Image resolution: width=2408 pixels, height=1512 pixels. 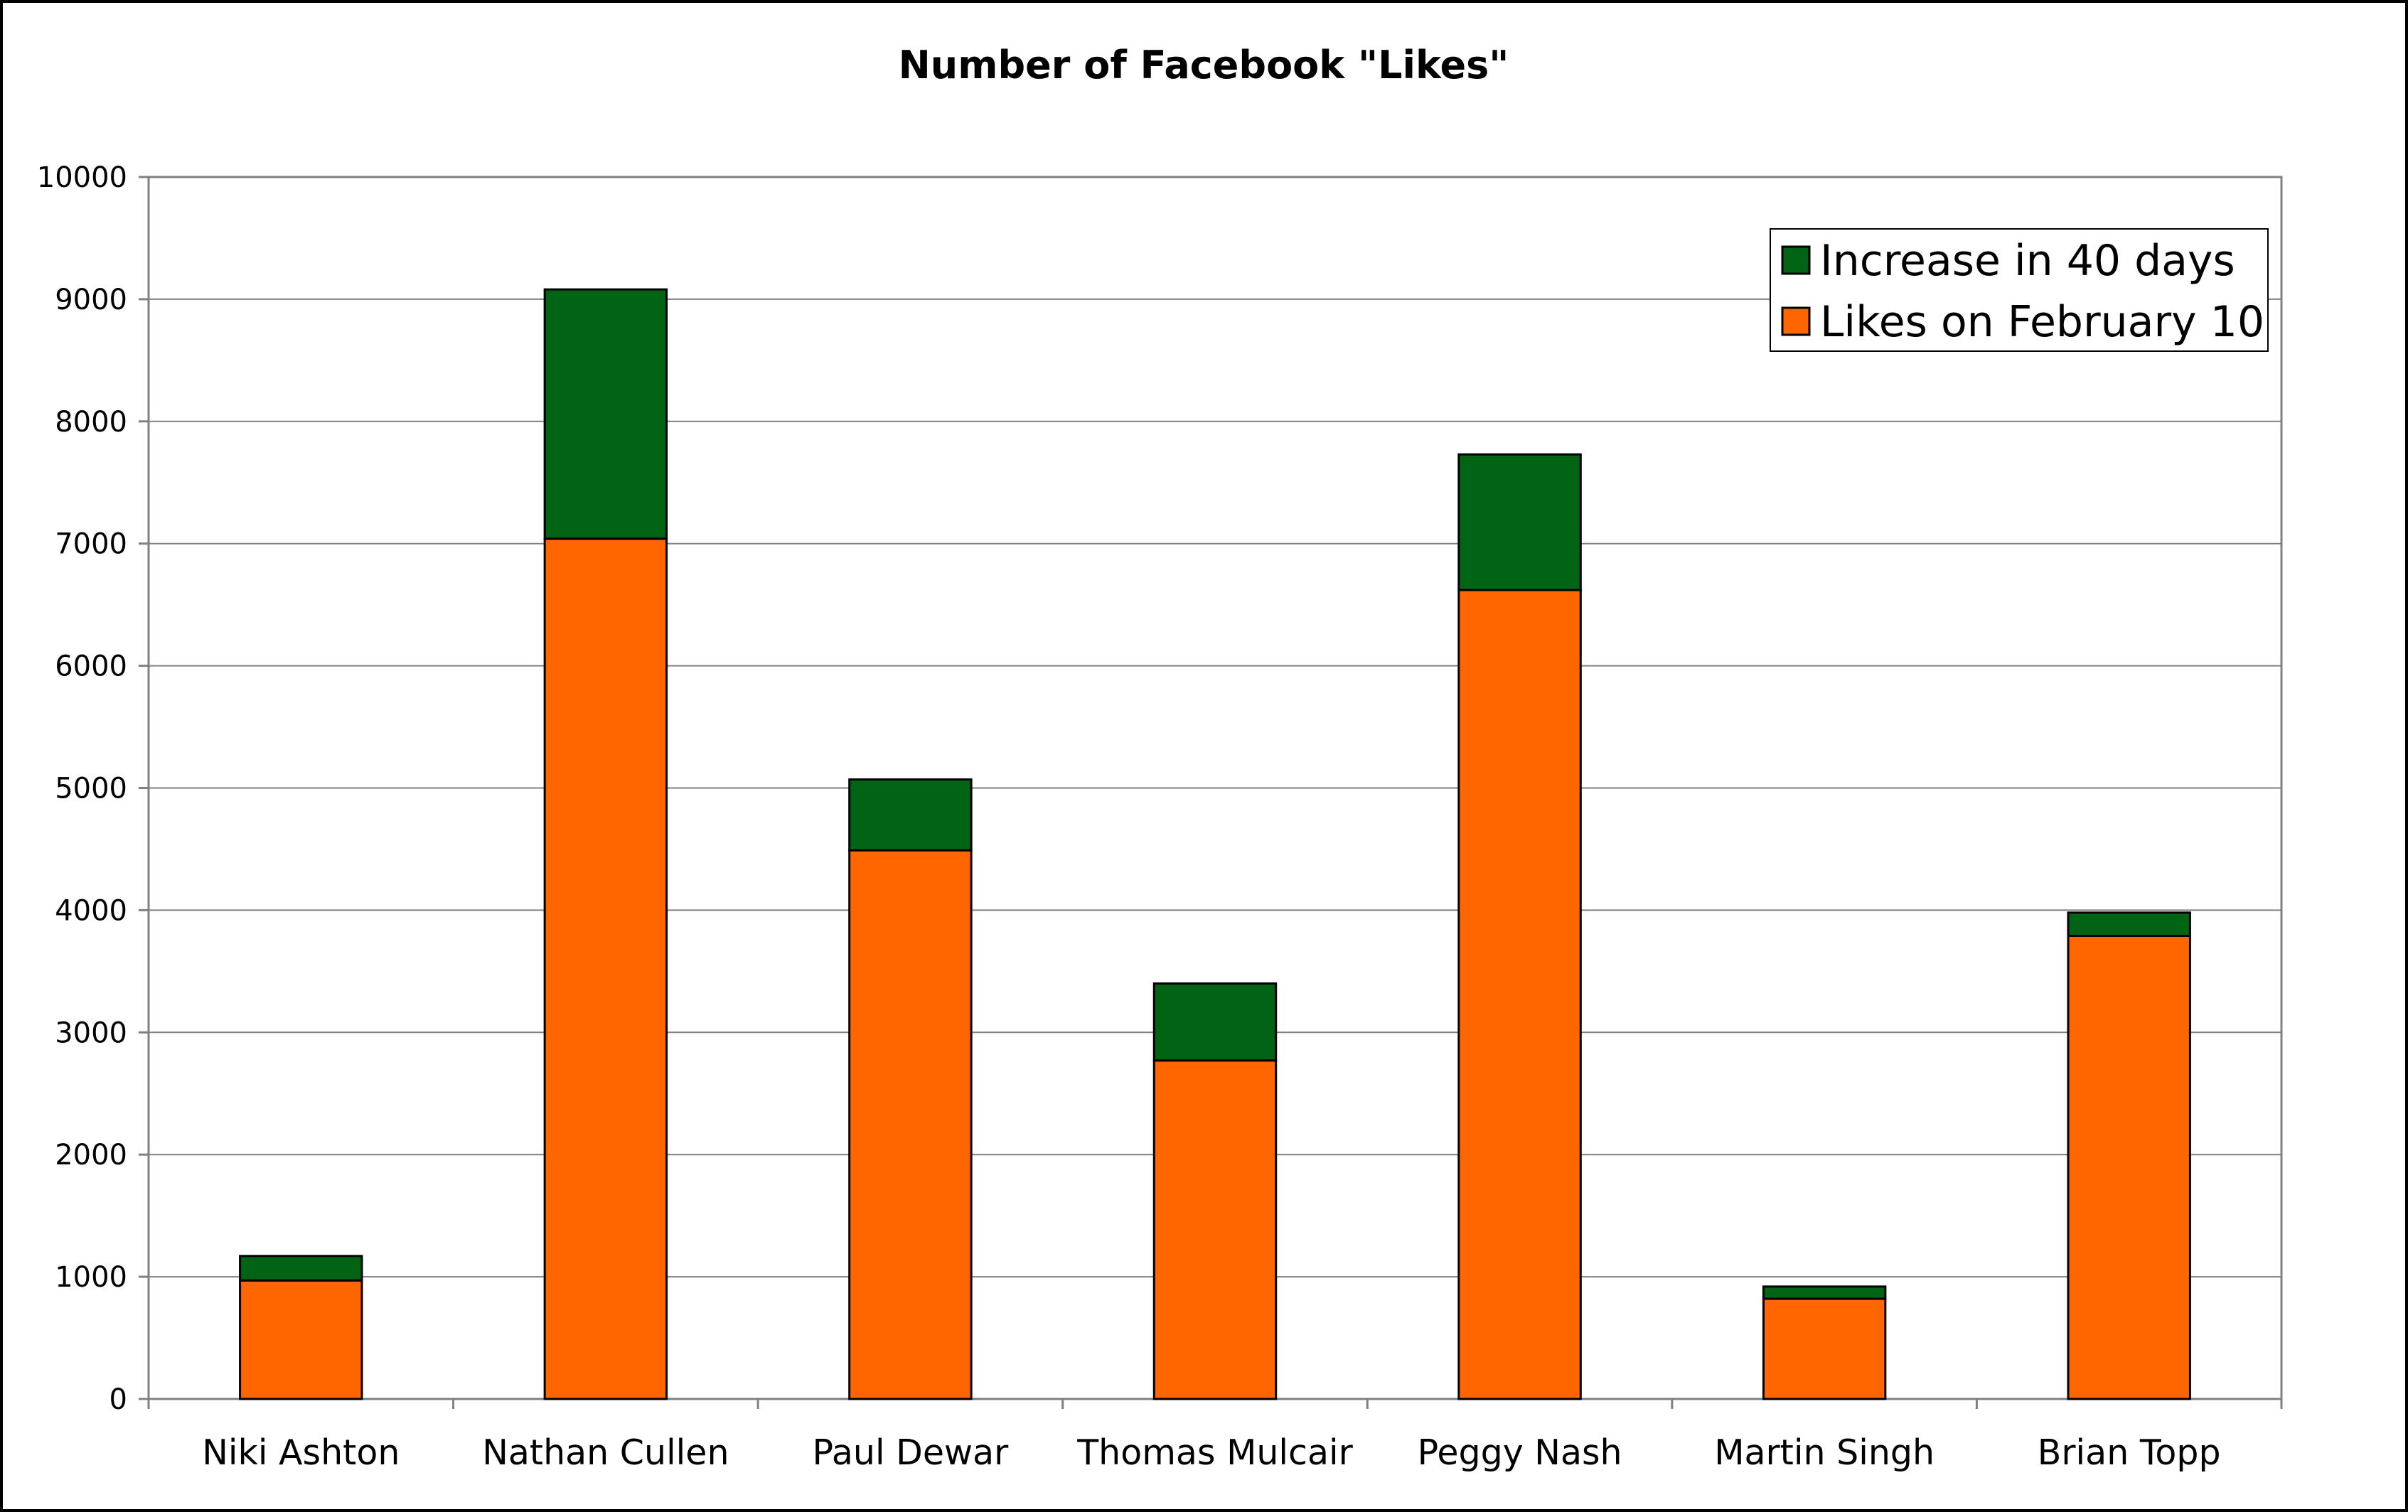 What do you see at coordinates (91, 422) in the screenshot?
I see `y-tick-label: 8000` at bounding box center [91, 422].